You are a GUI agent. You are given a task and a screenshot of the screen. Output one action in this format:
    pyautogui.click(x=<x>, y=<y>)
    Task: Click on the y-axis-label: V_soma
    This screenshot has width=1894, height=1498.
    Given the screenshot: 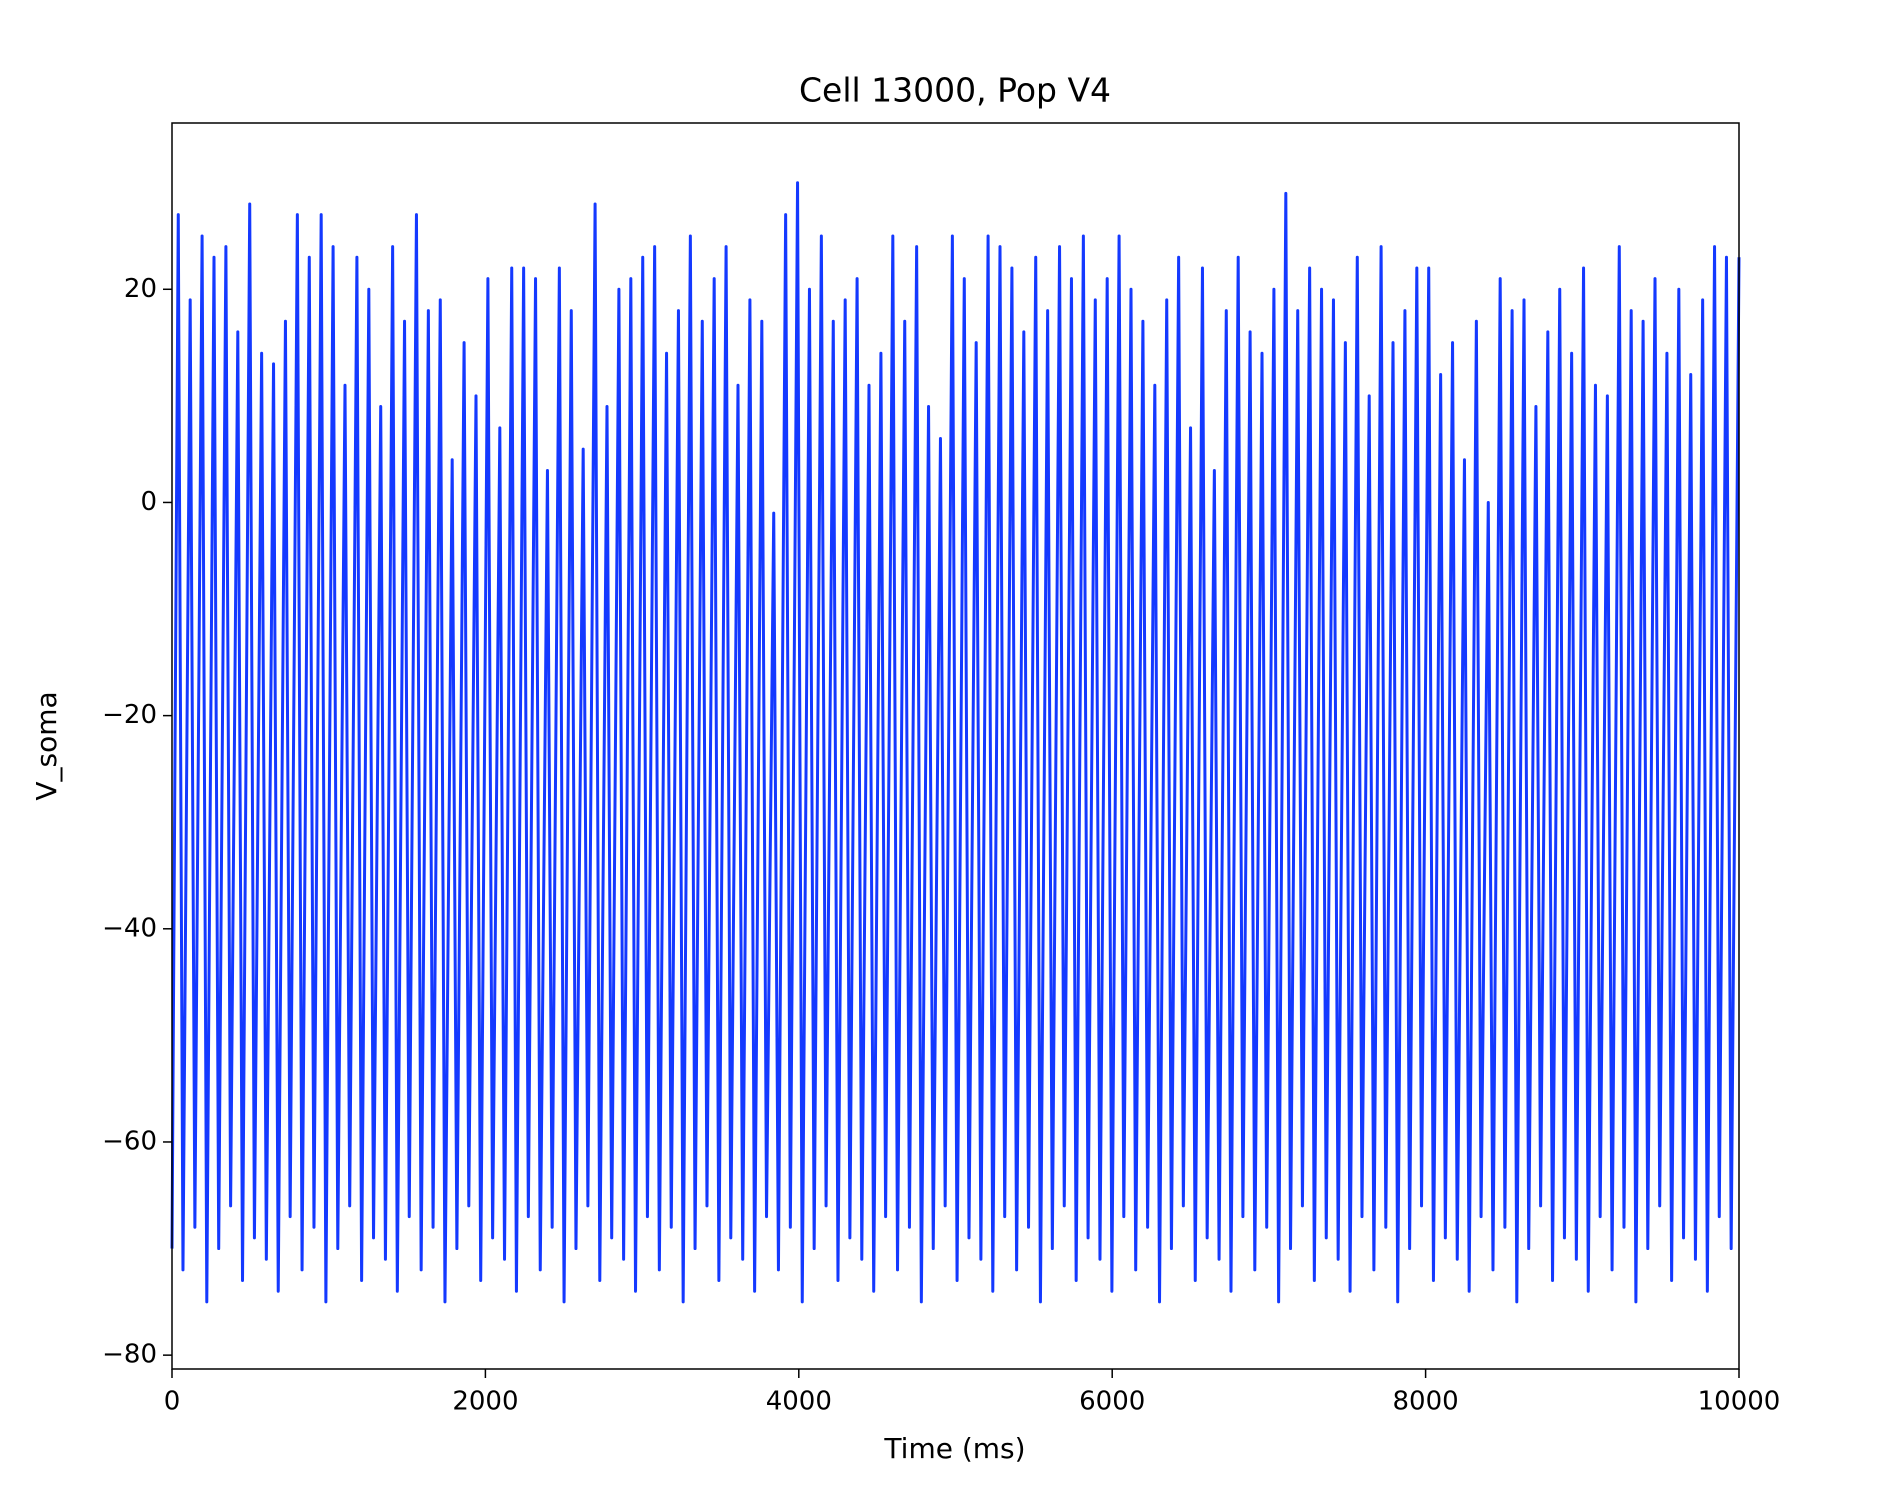 What is the action you would take?
    pyautogui.click(x=46, y=745)
    